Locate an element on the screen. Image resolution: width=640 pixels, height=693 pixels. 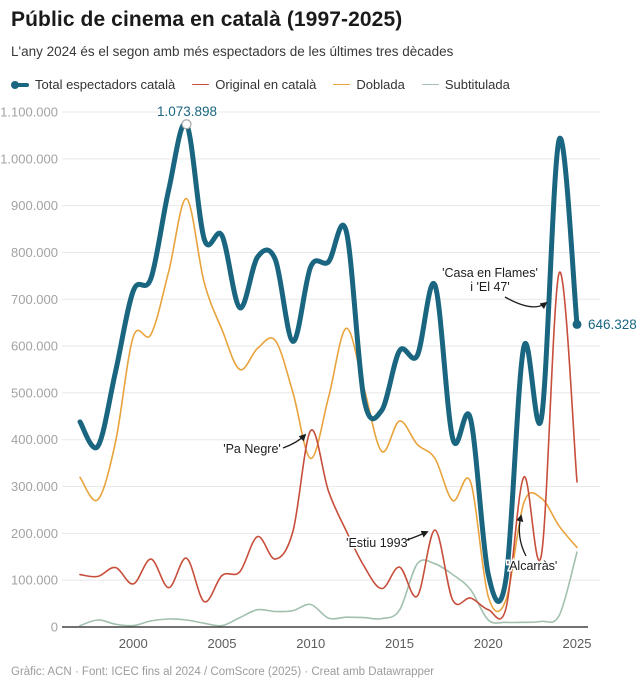
legend-label: Subtitulada is located at coordinates (477, 84).